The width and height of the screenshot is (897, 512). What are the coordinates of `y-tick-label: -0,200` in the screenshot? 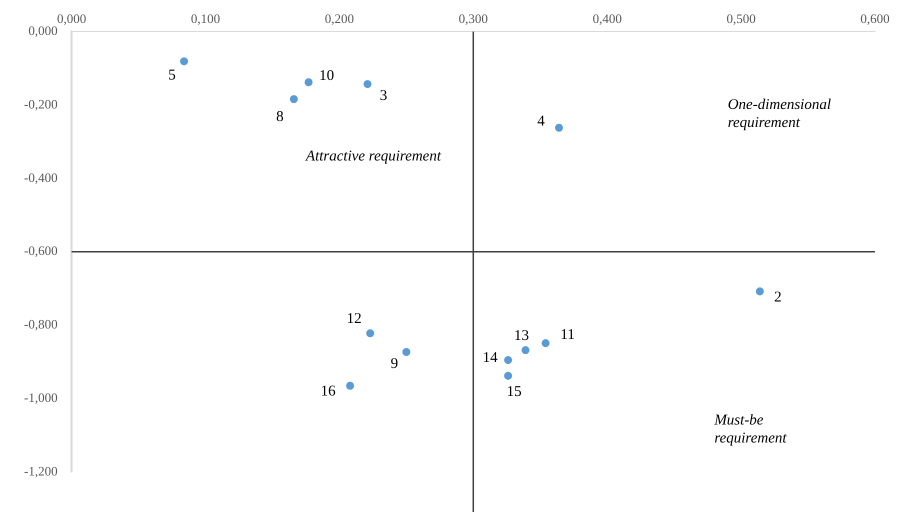 It's located at (41, 104).